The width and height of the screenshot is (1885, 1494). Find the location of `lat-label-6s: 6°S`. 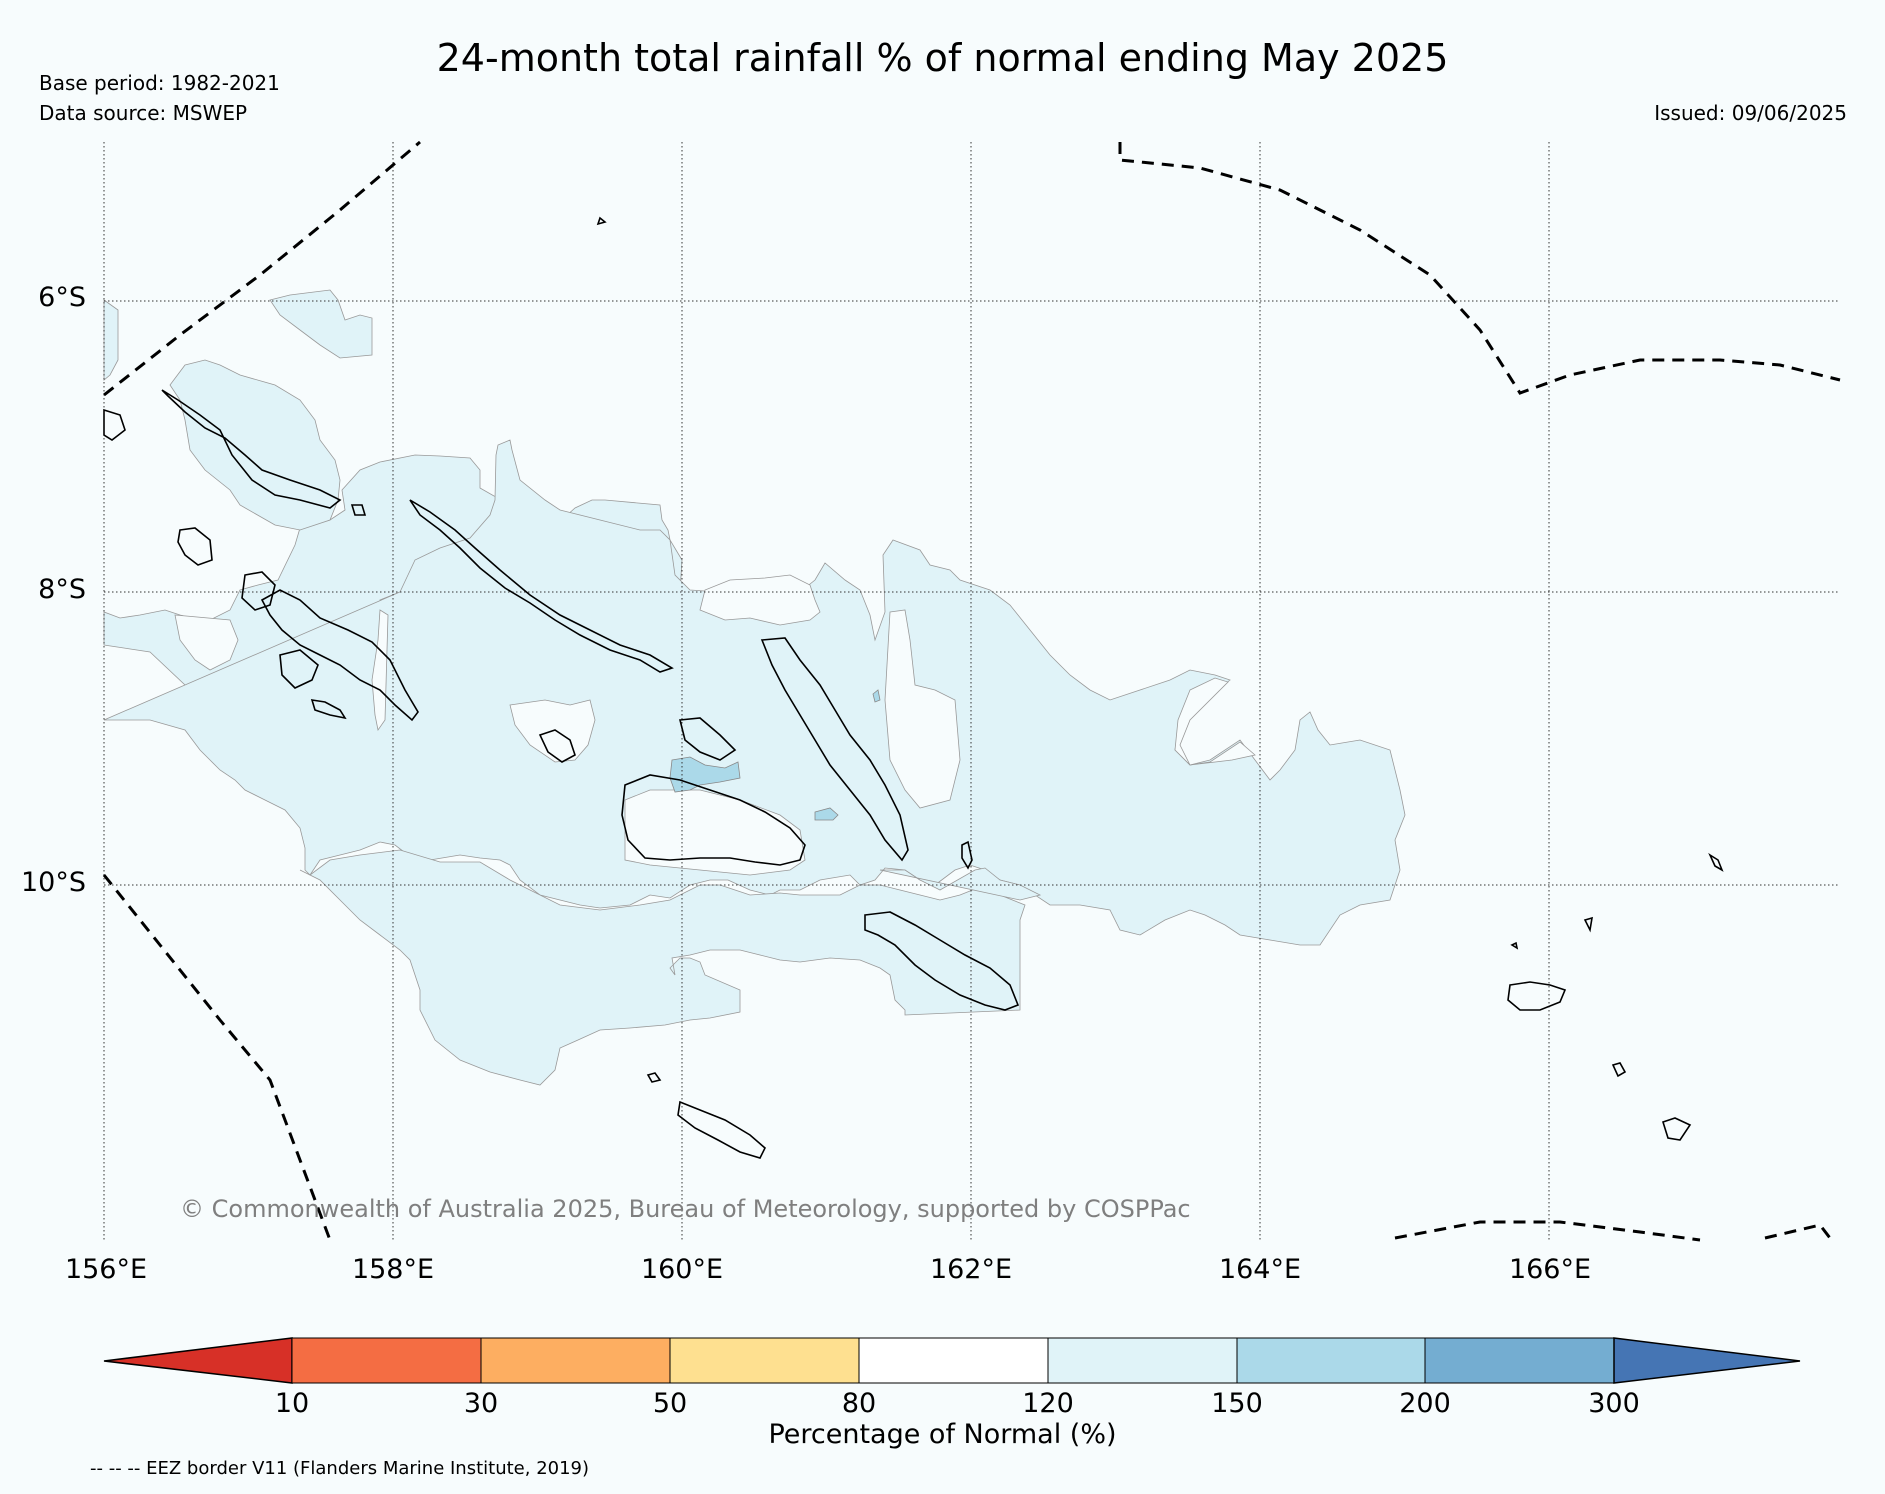

lat-label-6s: 6°S is located at coordinates (62, 297).